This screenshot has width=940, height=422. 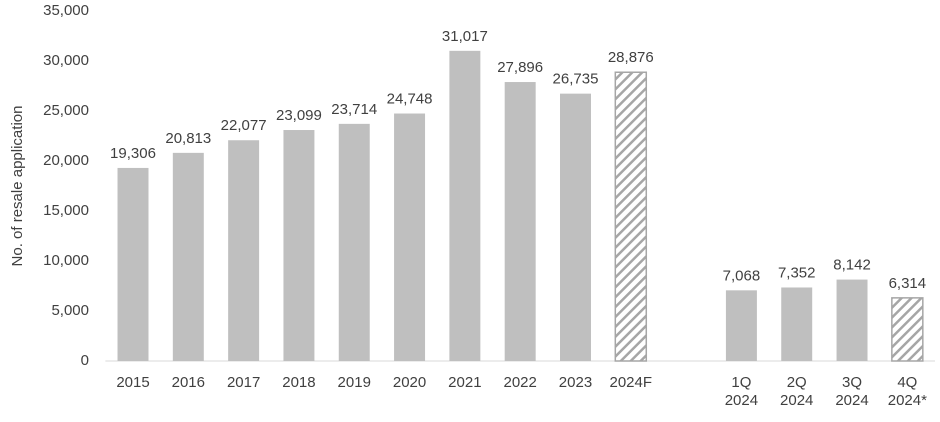 What do you see at coordinates (66, 60) in the screenshot?
I see `y-tick-label: 30,000` at bounding box center [66, 60].